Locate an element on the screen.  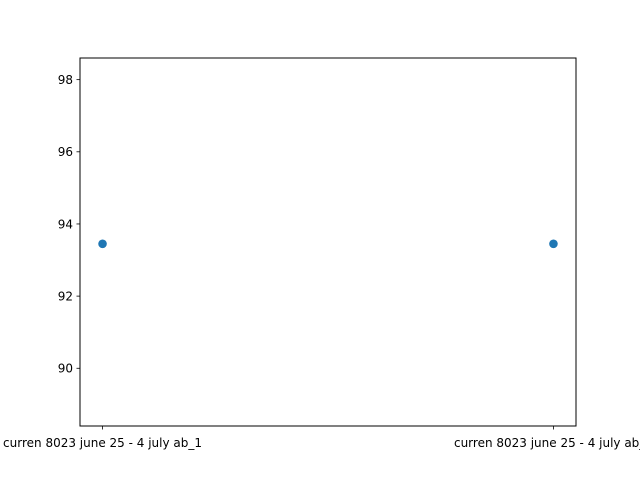
data-points is located at coordinates (328, 244).